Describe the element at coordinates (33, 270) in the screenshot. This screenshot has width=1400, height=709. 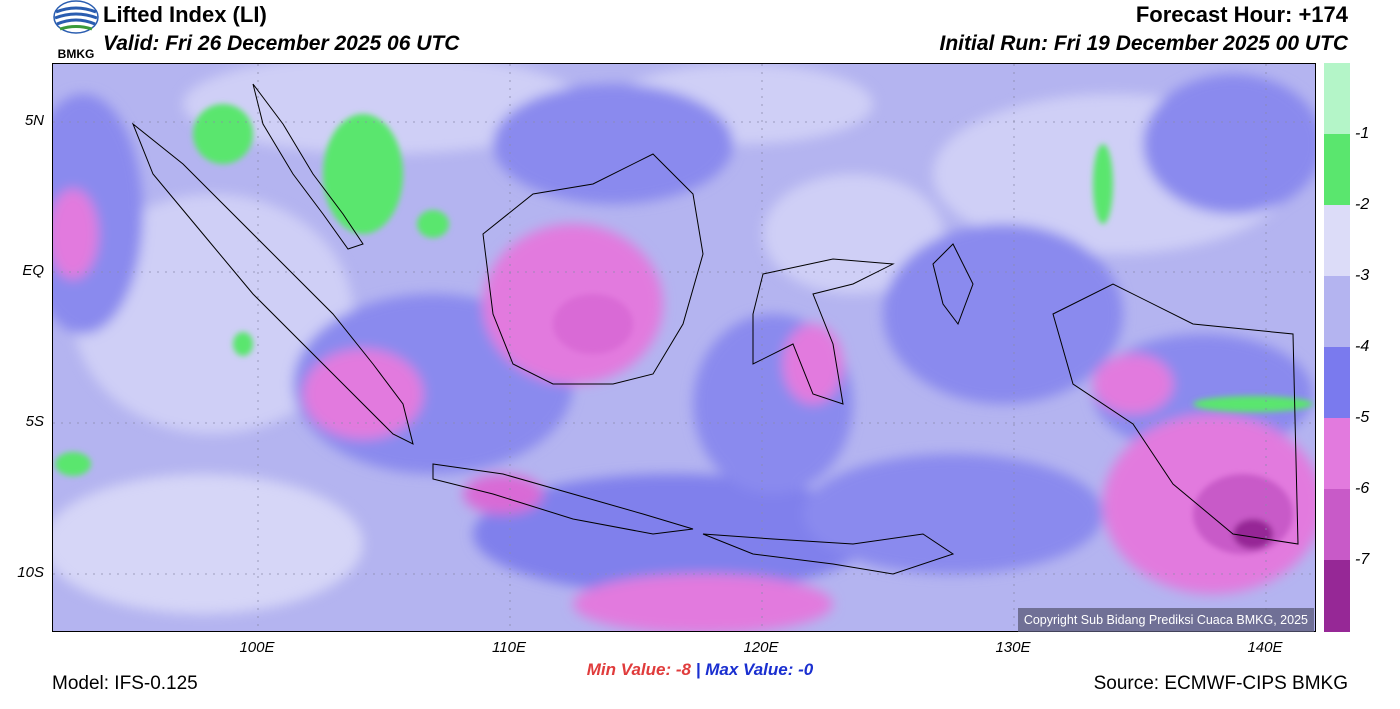
I see `lat-label-eq: EQ` at that location.